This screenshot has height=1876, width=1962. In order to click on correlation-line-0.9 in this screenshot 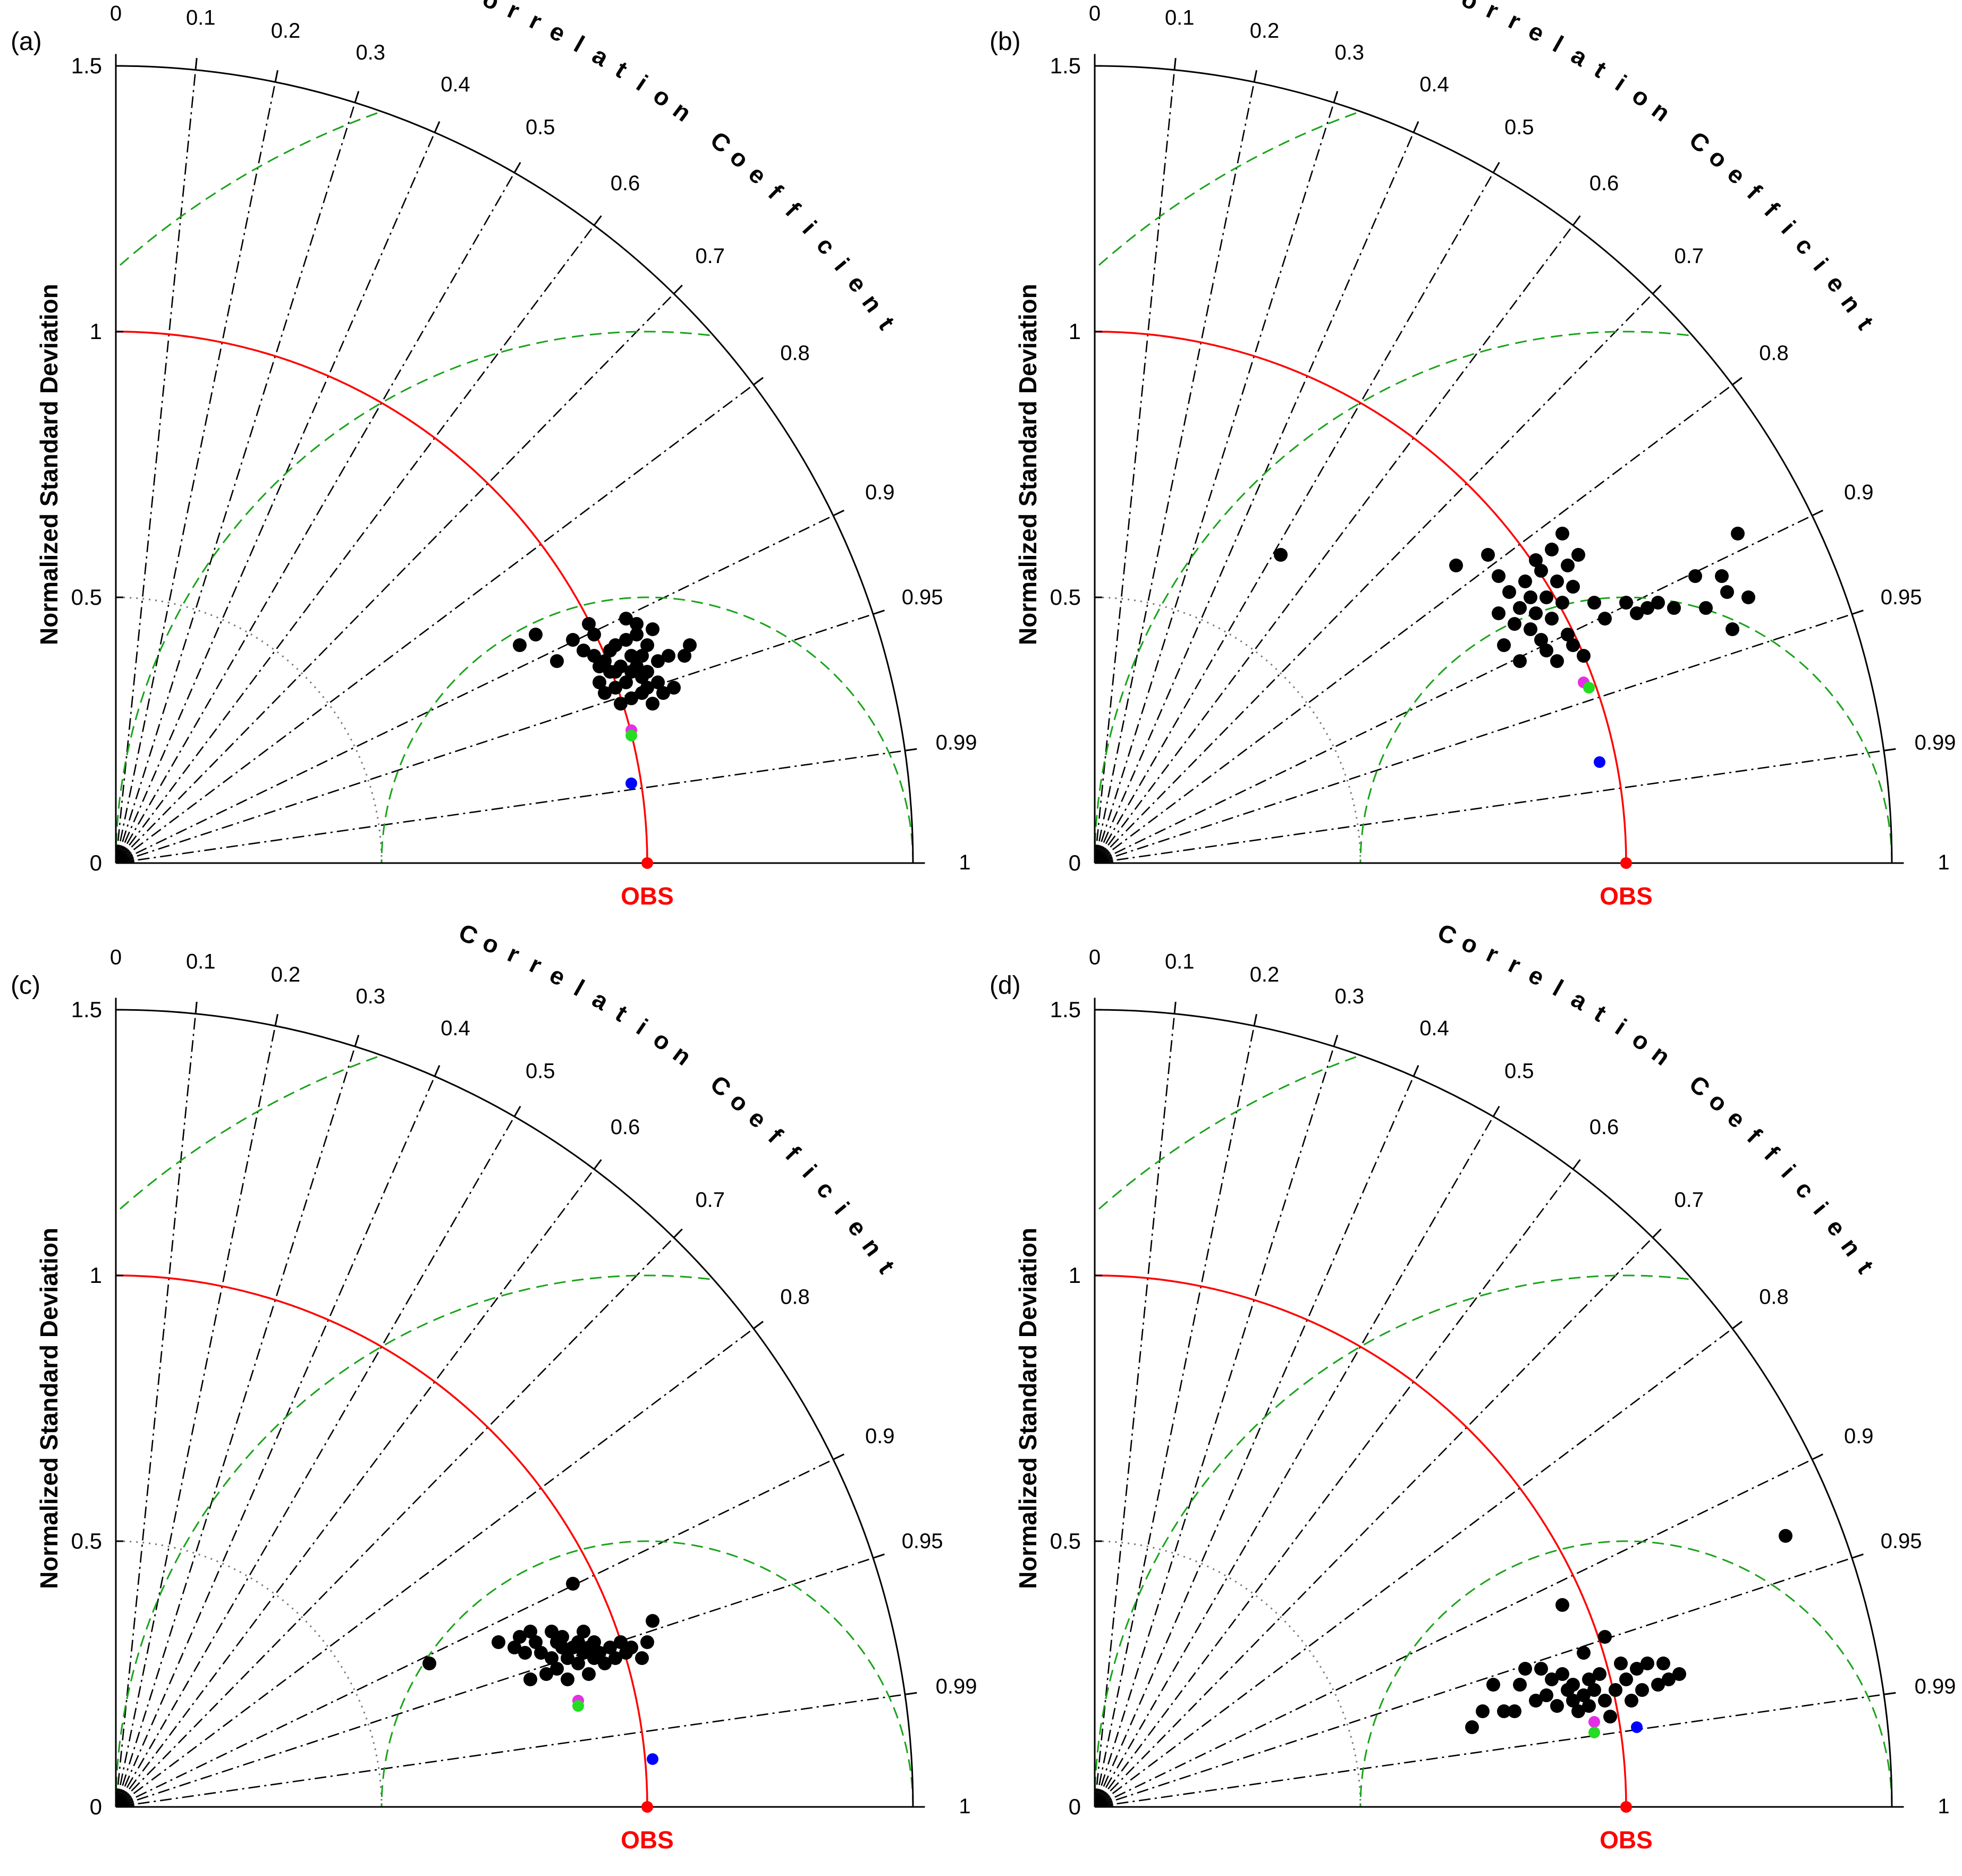, I will do `click(1453, 1633)`.